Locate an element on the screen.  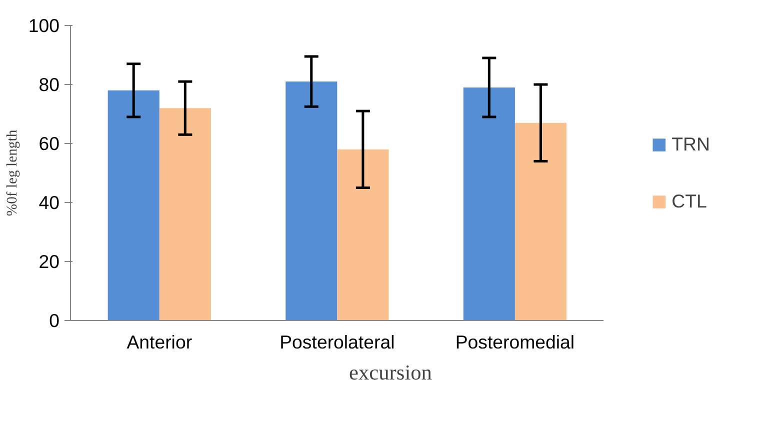
y-tick-label: 0 is located at coordinates (54, 320).